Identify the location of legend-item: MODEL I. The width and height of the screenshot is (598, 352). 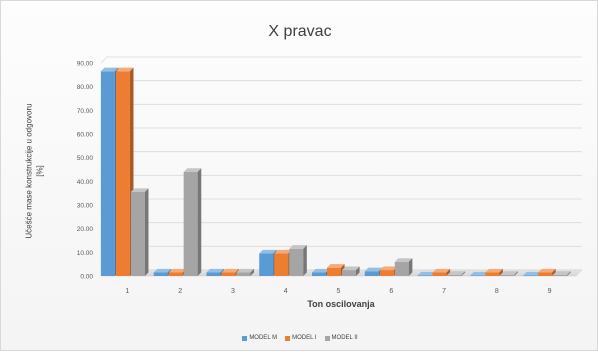
(301, 338).